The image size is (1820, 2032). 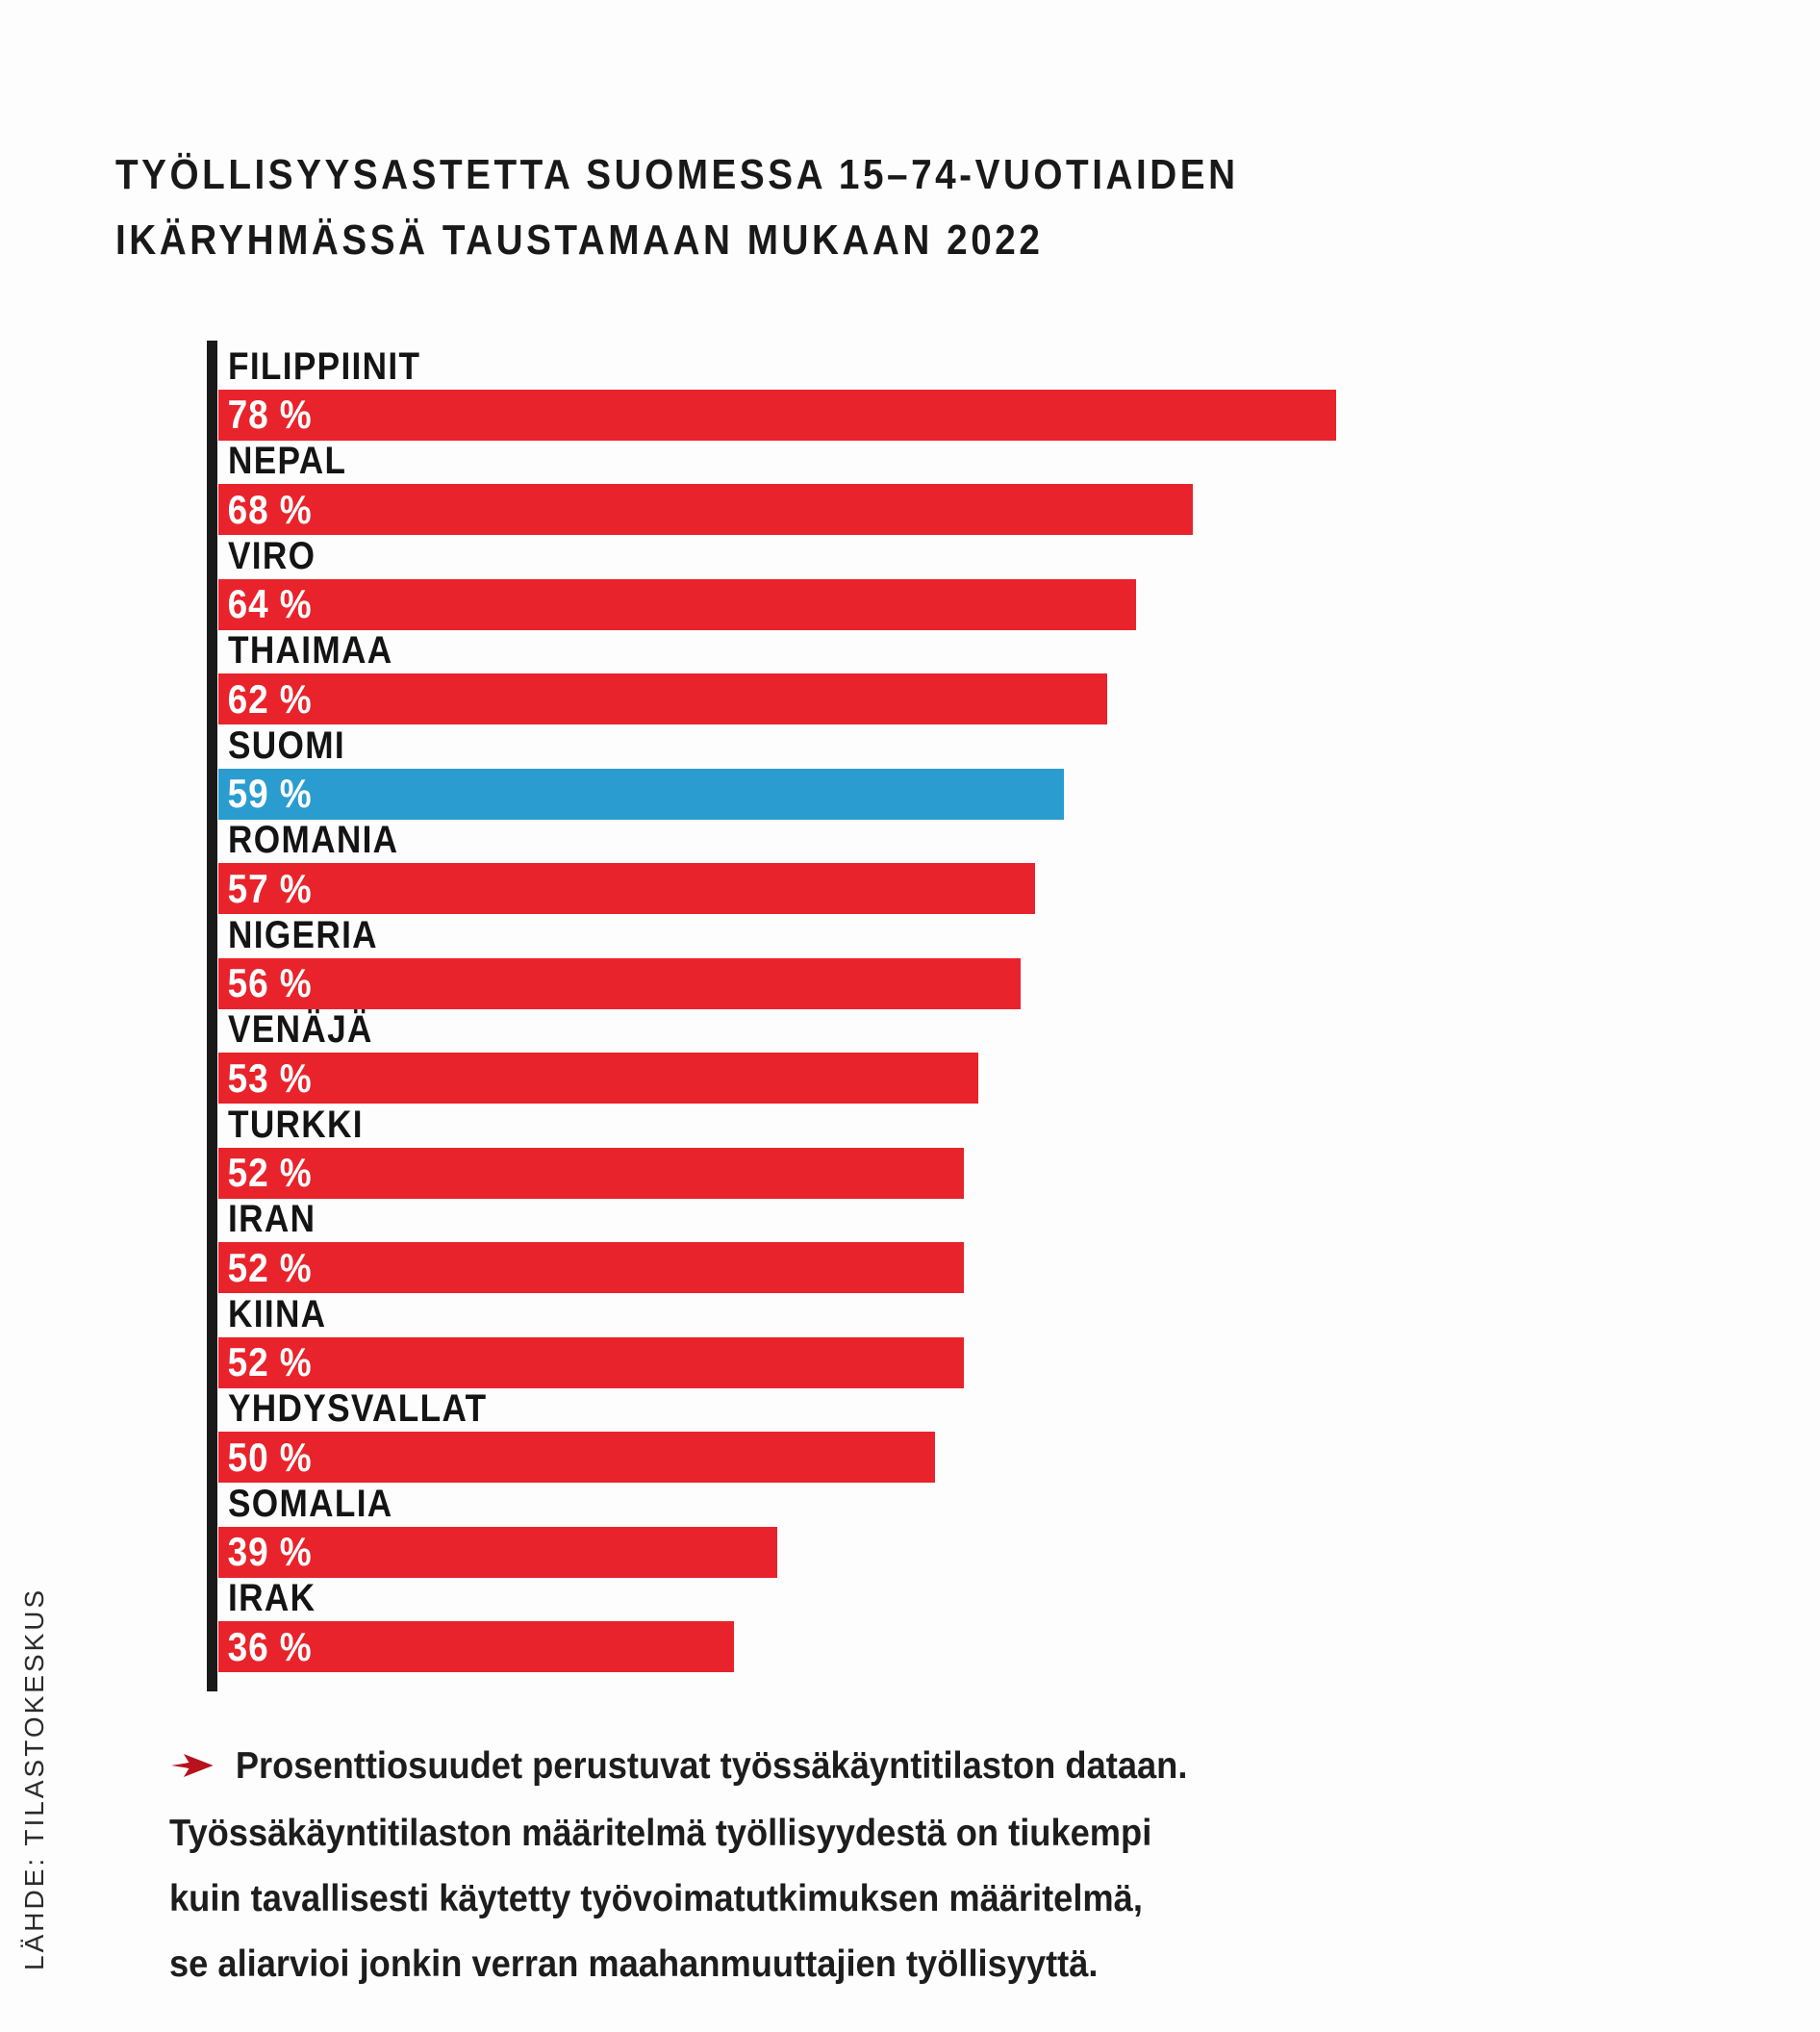 What do you see at coordinates (580, 240) in the screenshot?
I see `chart-title-line2: IKÄRYHMÄSSÄ TAUSTAMAAN MUKAAN 2022` at bounding box center [580, 240].